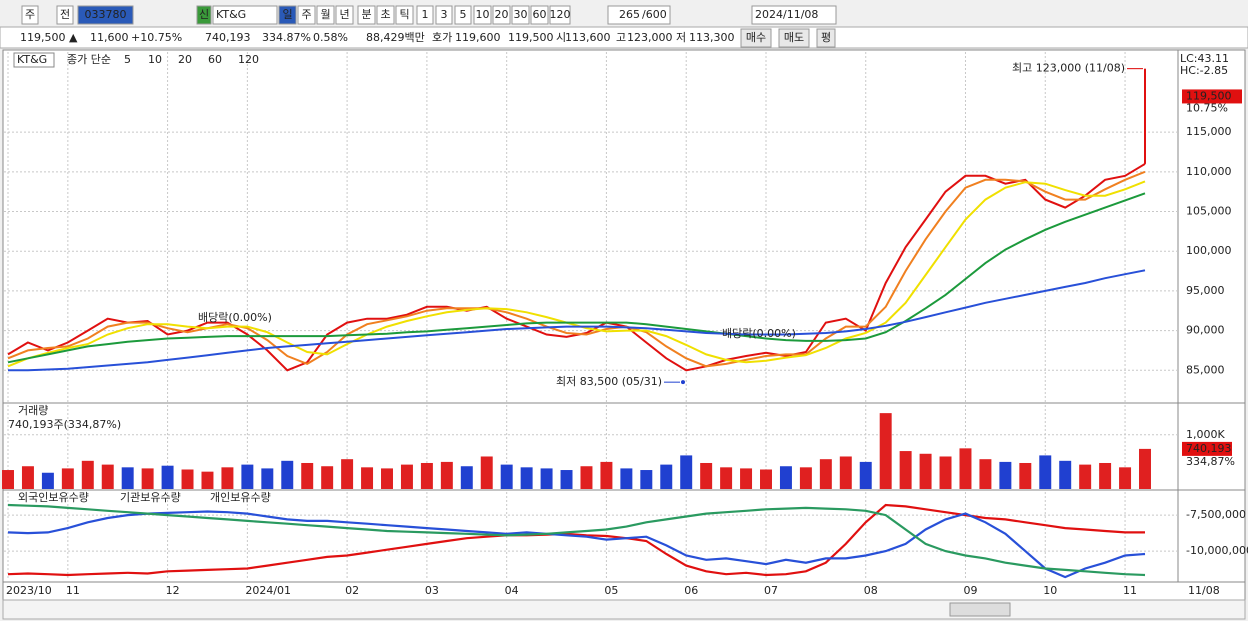 This screenshot has height=621, width=1248. I want to click on prev-button: 전, so click(65, 14).